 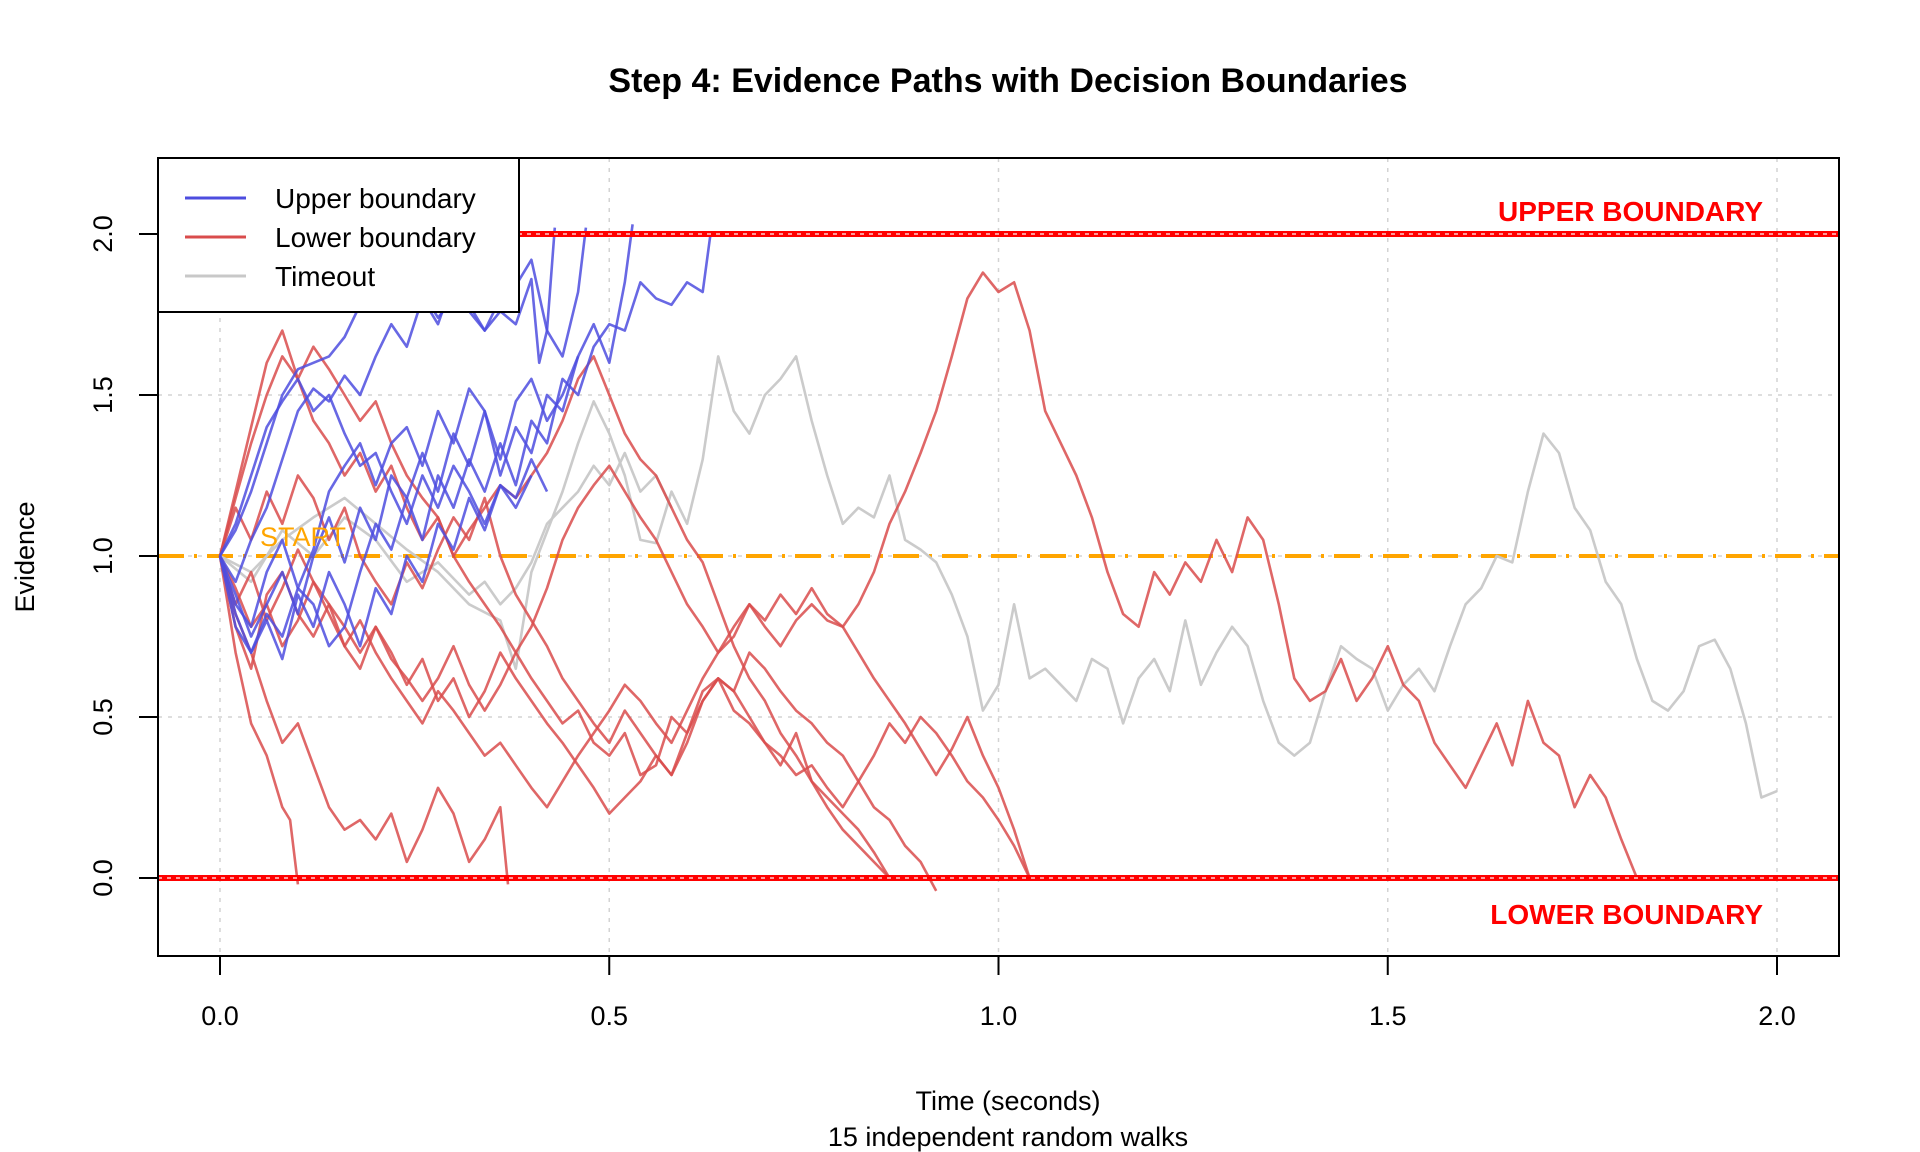 What do you see at coordinates (303, 537) in the screenshot?
I see `start-label: START` at bounding box center [303, 537].